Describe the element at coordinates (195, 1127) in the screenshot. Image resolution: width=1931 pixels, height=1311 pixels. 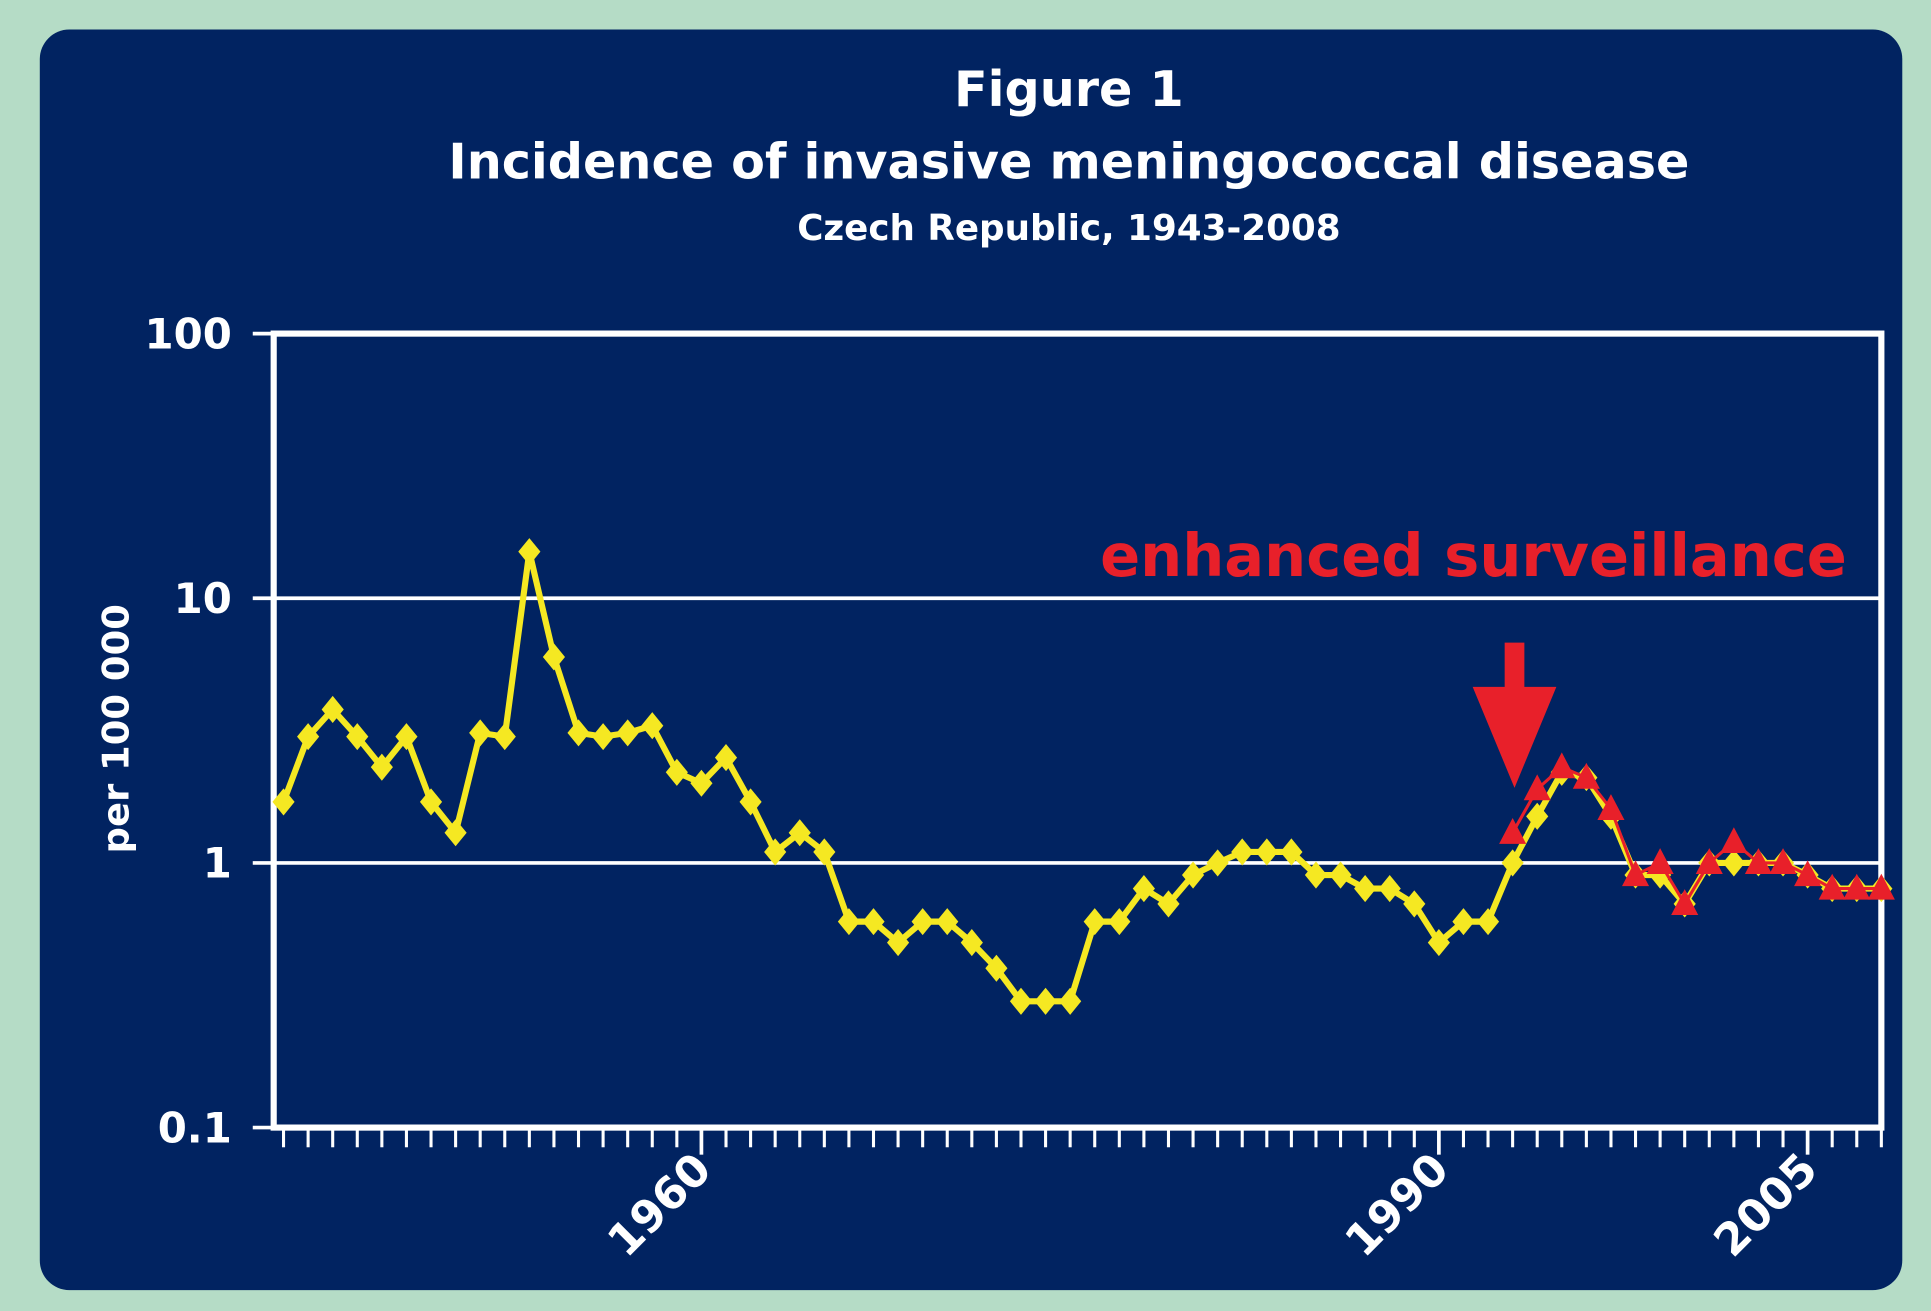
I see `y-tick-label: 0.1` at that location.